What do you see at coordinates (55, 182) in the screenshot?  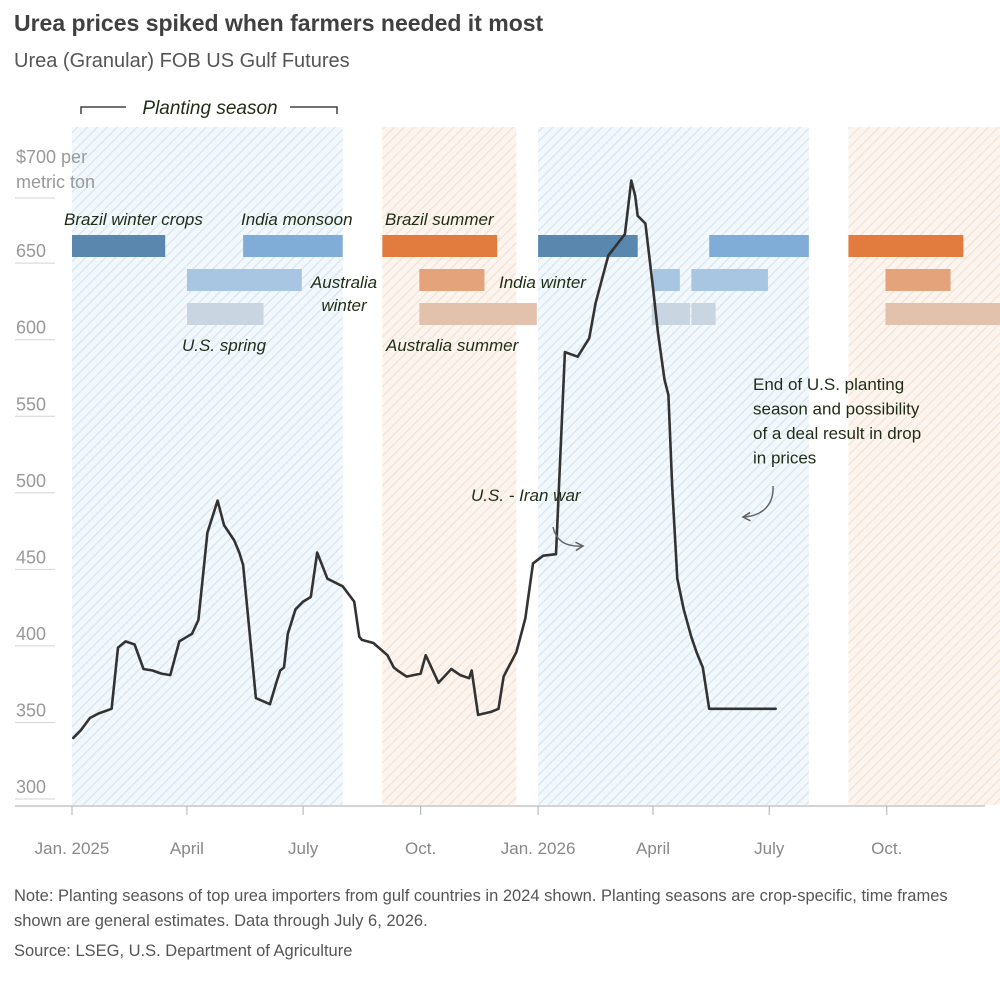 I see `y-axis-title-line-2: metric ton` at bounding box center [55, 182].